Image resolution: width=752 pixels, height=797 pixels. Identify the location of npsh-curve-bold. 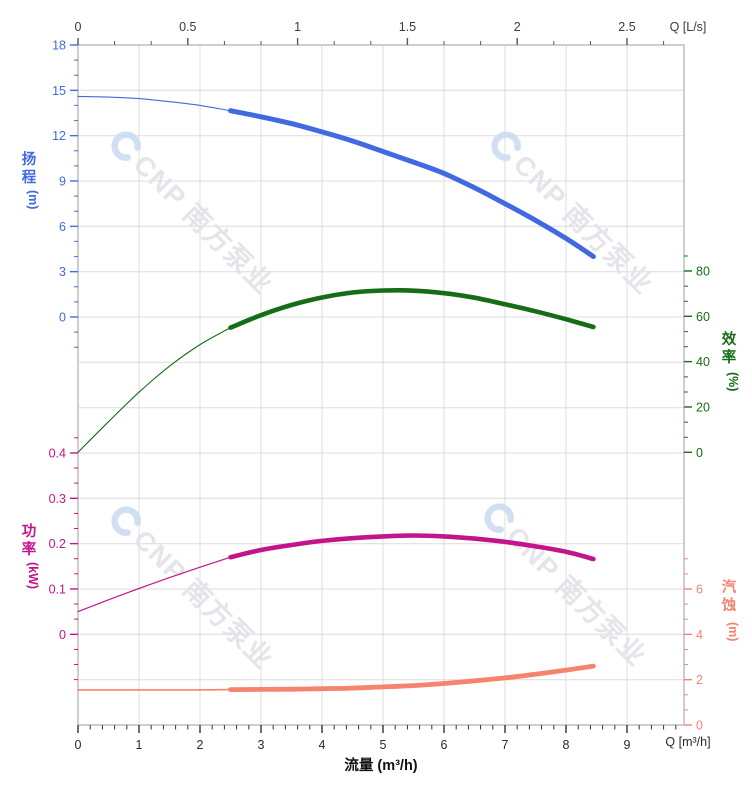
(412, 677).